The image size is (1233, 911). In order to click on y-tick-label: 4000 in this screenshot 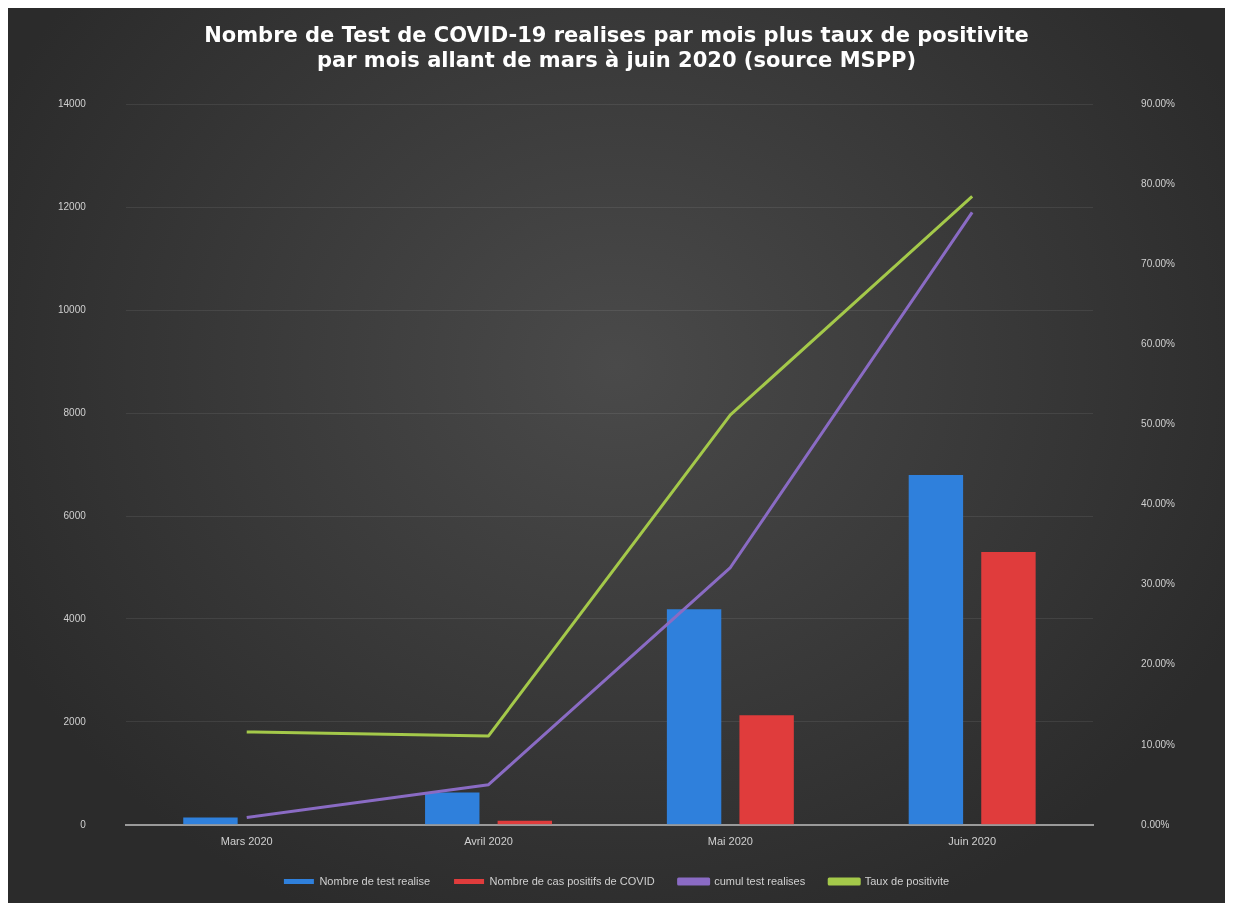, I will do `click(75, 618)`.